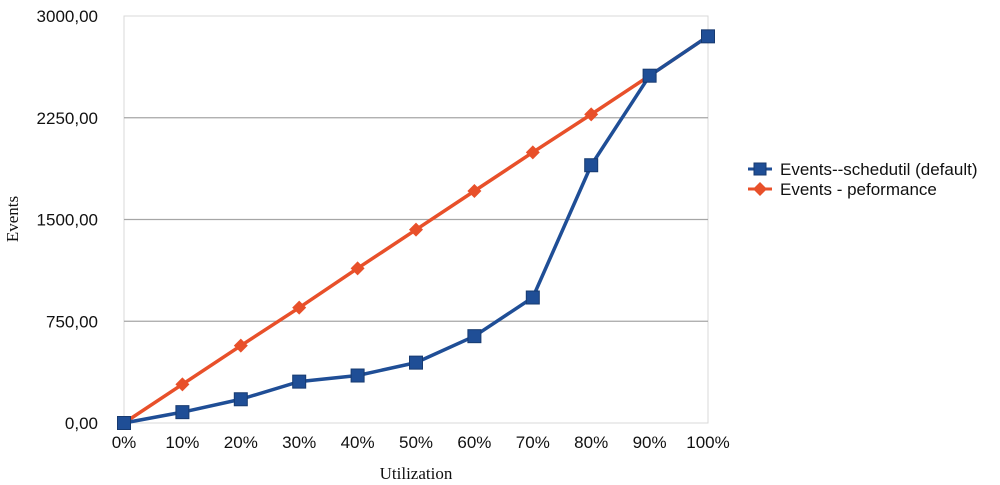 This screenshot has width=1000, height=485. I want to click on legend-item-performance: Events - peformance, so click(842, 189).